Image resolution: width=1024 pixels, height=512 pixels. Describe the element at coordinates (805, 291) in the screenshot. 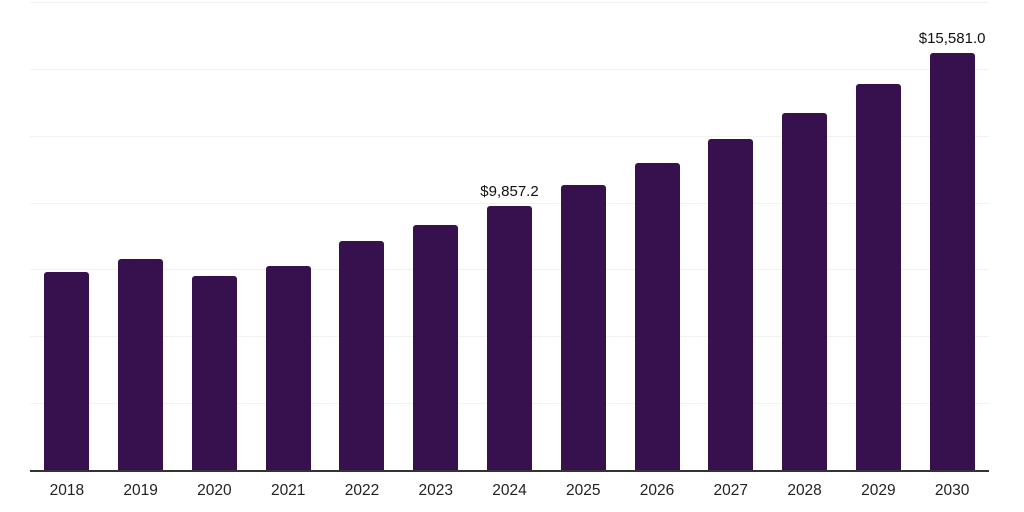

I see `bar-2028` at that location.